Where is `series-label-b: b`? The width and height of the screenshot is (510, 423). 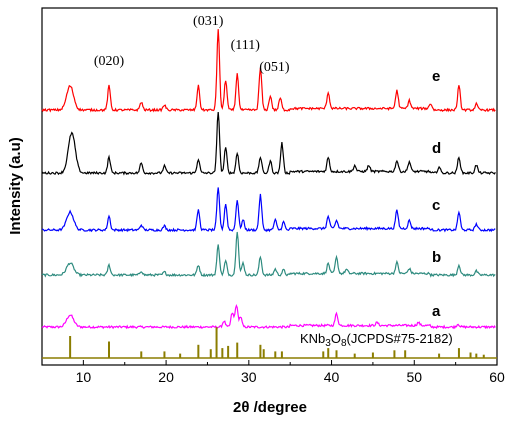
series-label-b: b is located at coordinates (436, 257).